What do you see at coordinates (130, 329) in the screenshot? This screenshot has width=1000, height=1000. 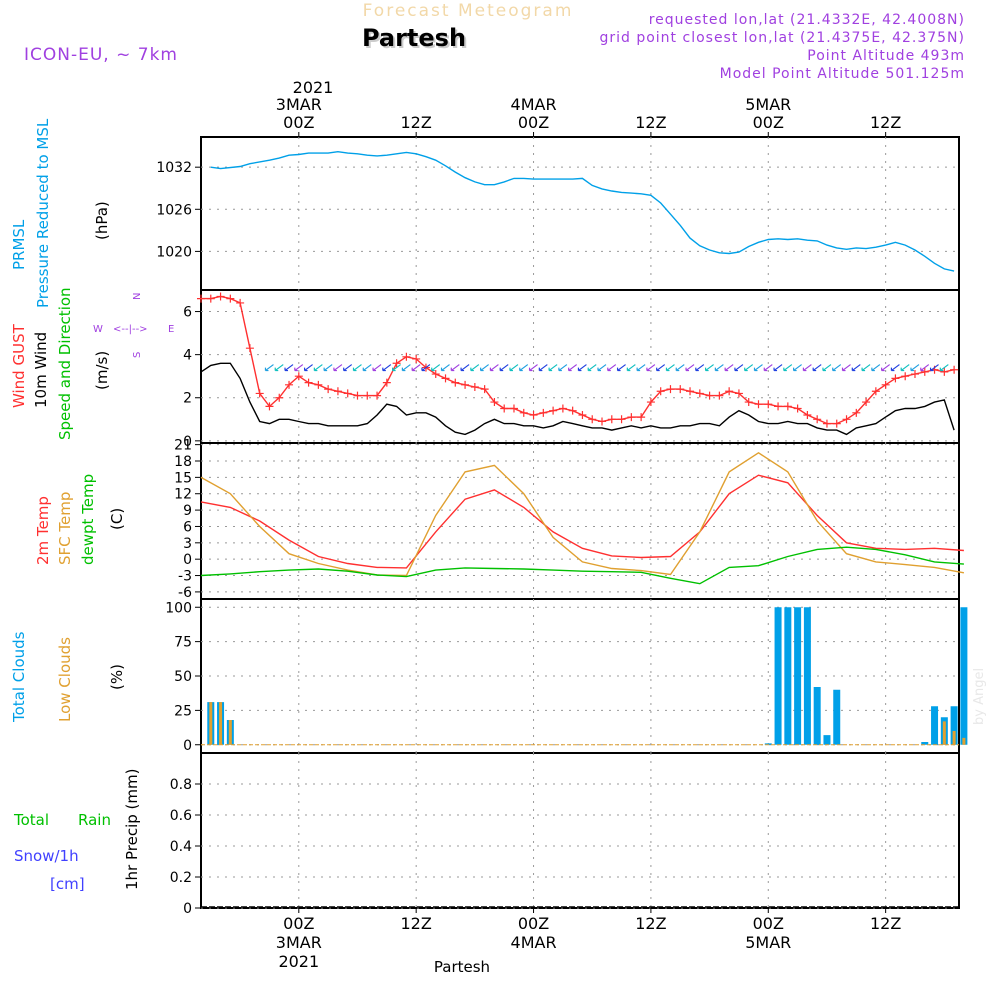 I see `compass-arrow-h: <--|-->` at bounding box center [130, 329].